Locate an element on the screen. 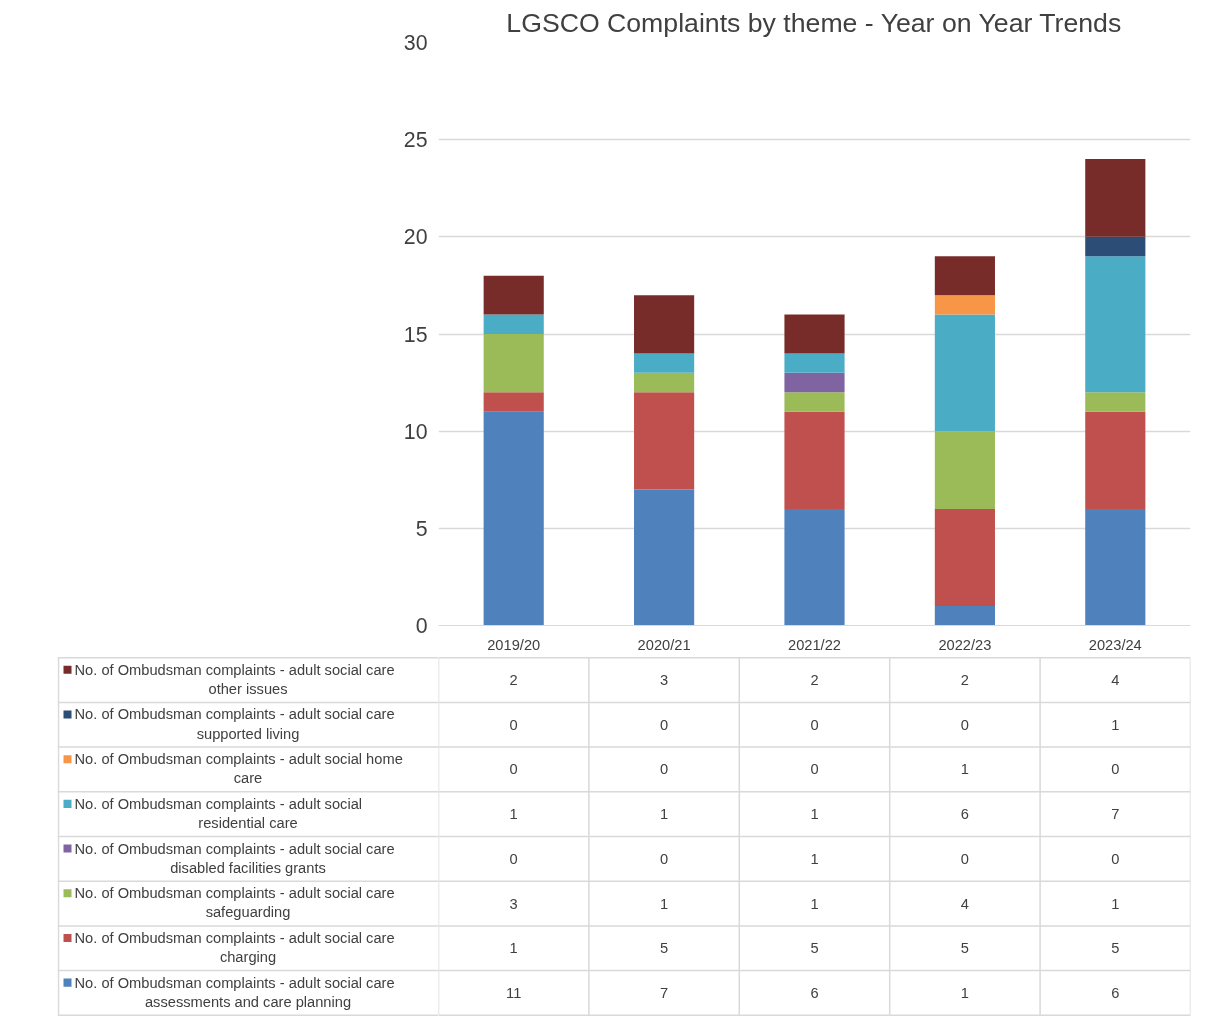 This screenshot has width=1208, height=1021. x-tick-label: 2021/22 is located at coordinates (814, 644).